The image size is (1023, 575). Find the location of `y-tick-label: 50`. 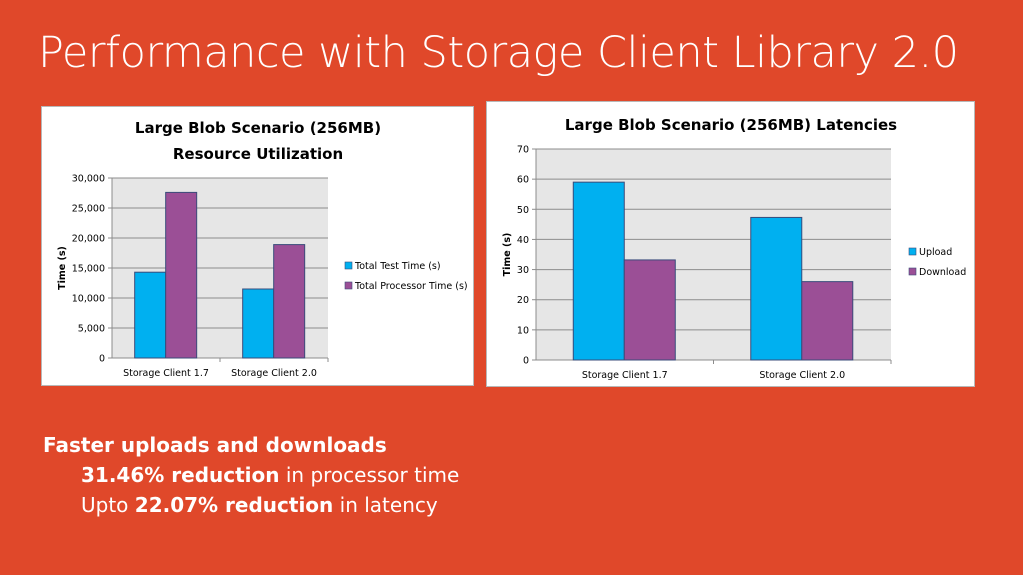

y-tick-label: 50 is located at coordinates (523, 210).